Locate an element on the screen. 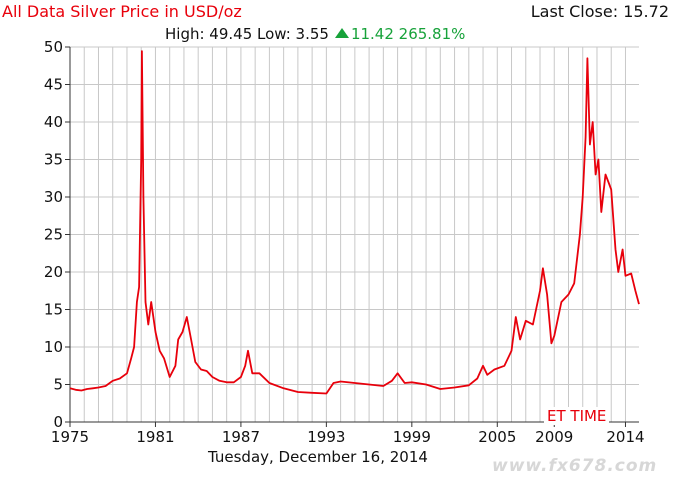 The width and height of the screenshot is (683, 477). y-tick-label: 25 is located at coordinates (53, 235).